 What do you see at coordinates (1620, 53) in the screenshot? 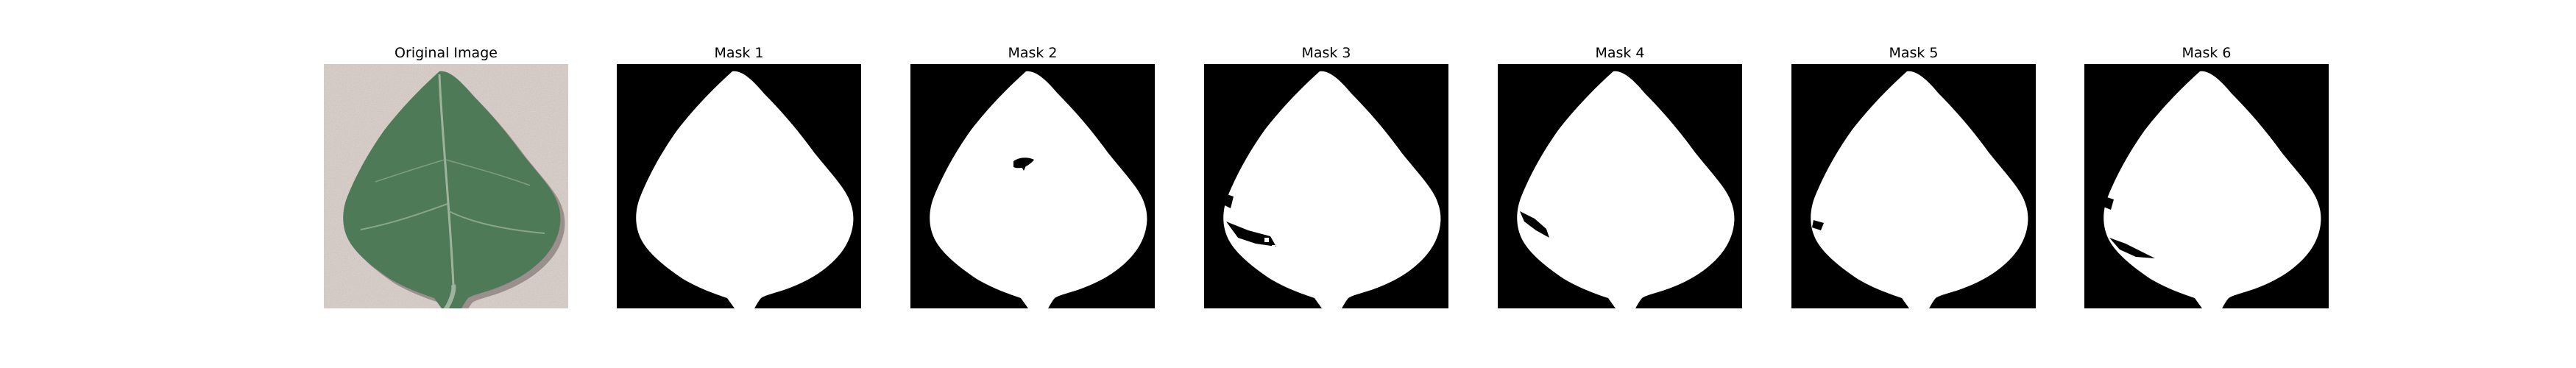
I see `panel-title: Mask 4` at bounding box center [1620, 53].